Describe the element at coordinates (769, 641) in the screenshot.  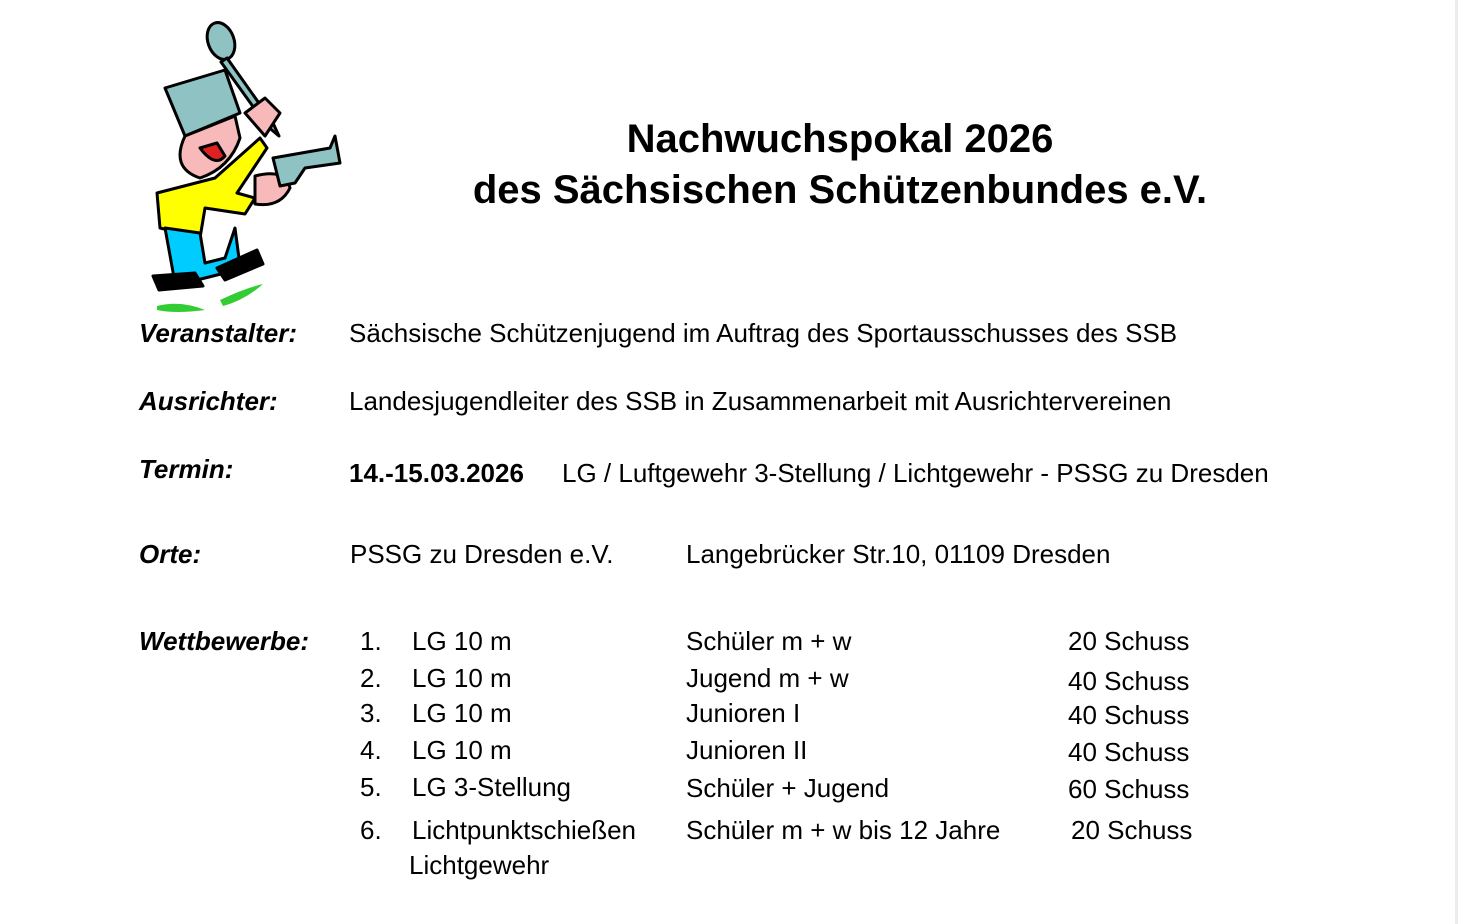
I see `item-class: Schüler m + w` at that location.